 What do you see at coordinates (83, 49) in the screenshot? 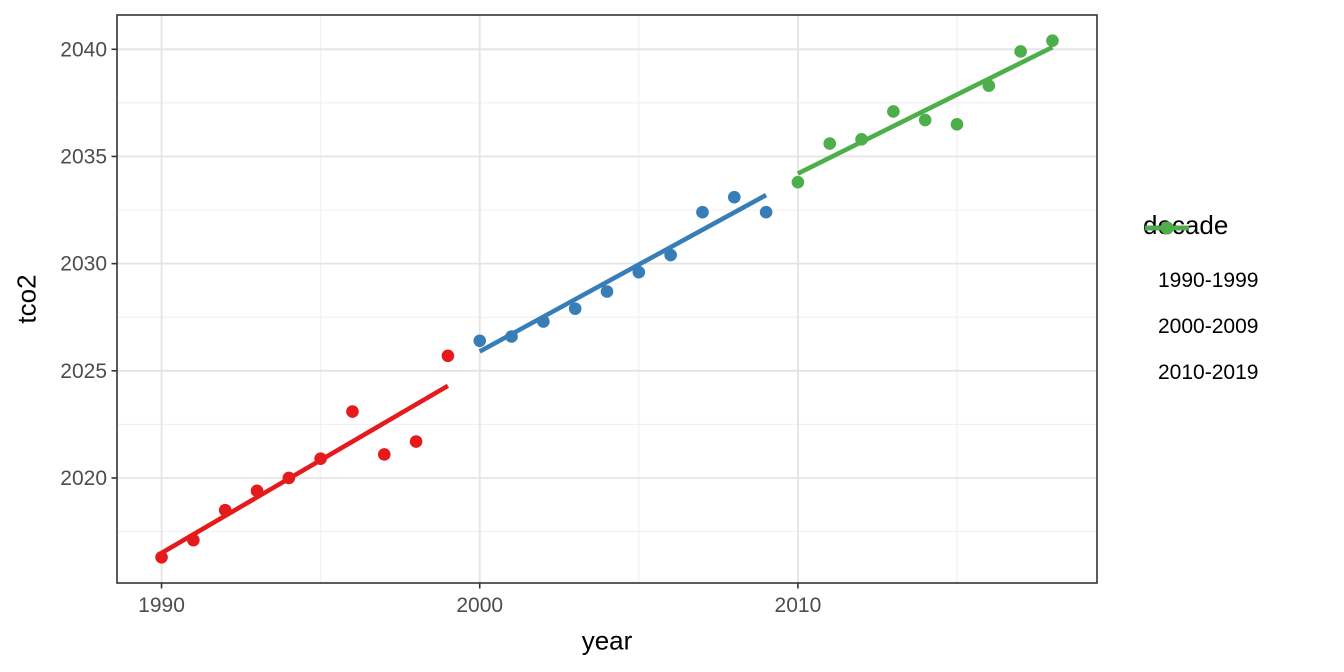
I see `y-tick-label: 2040` at bounding box center [83, 49].